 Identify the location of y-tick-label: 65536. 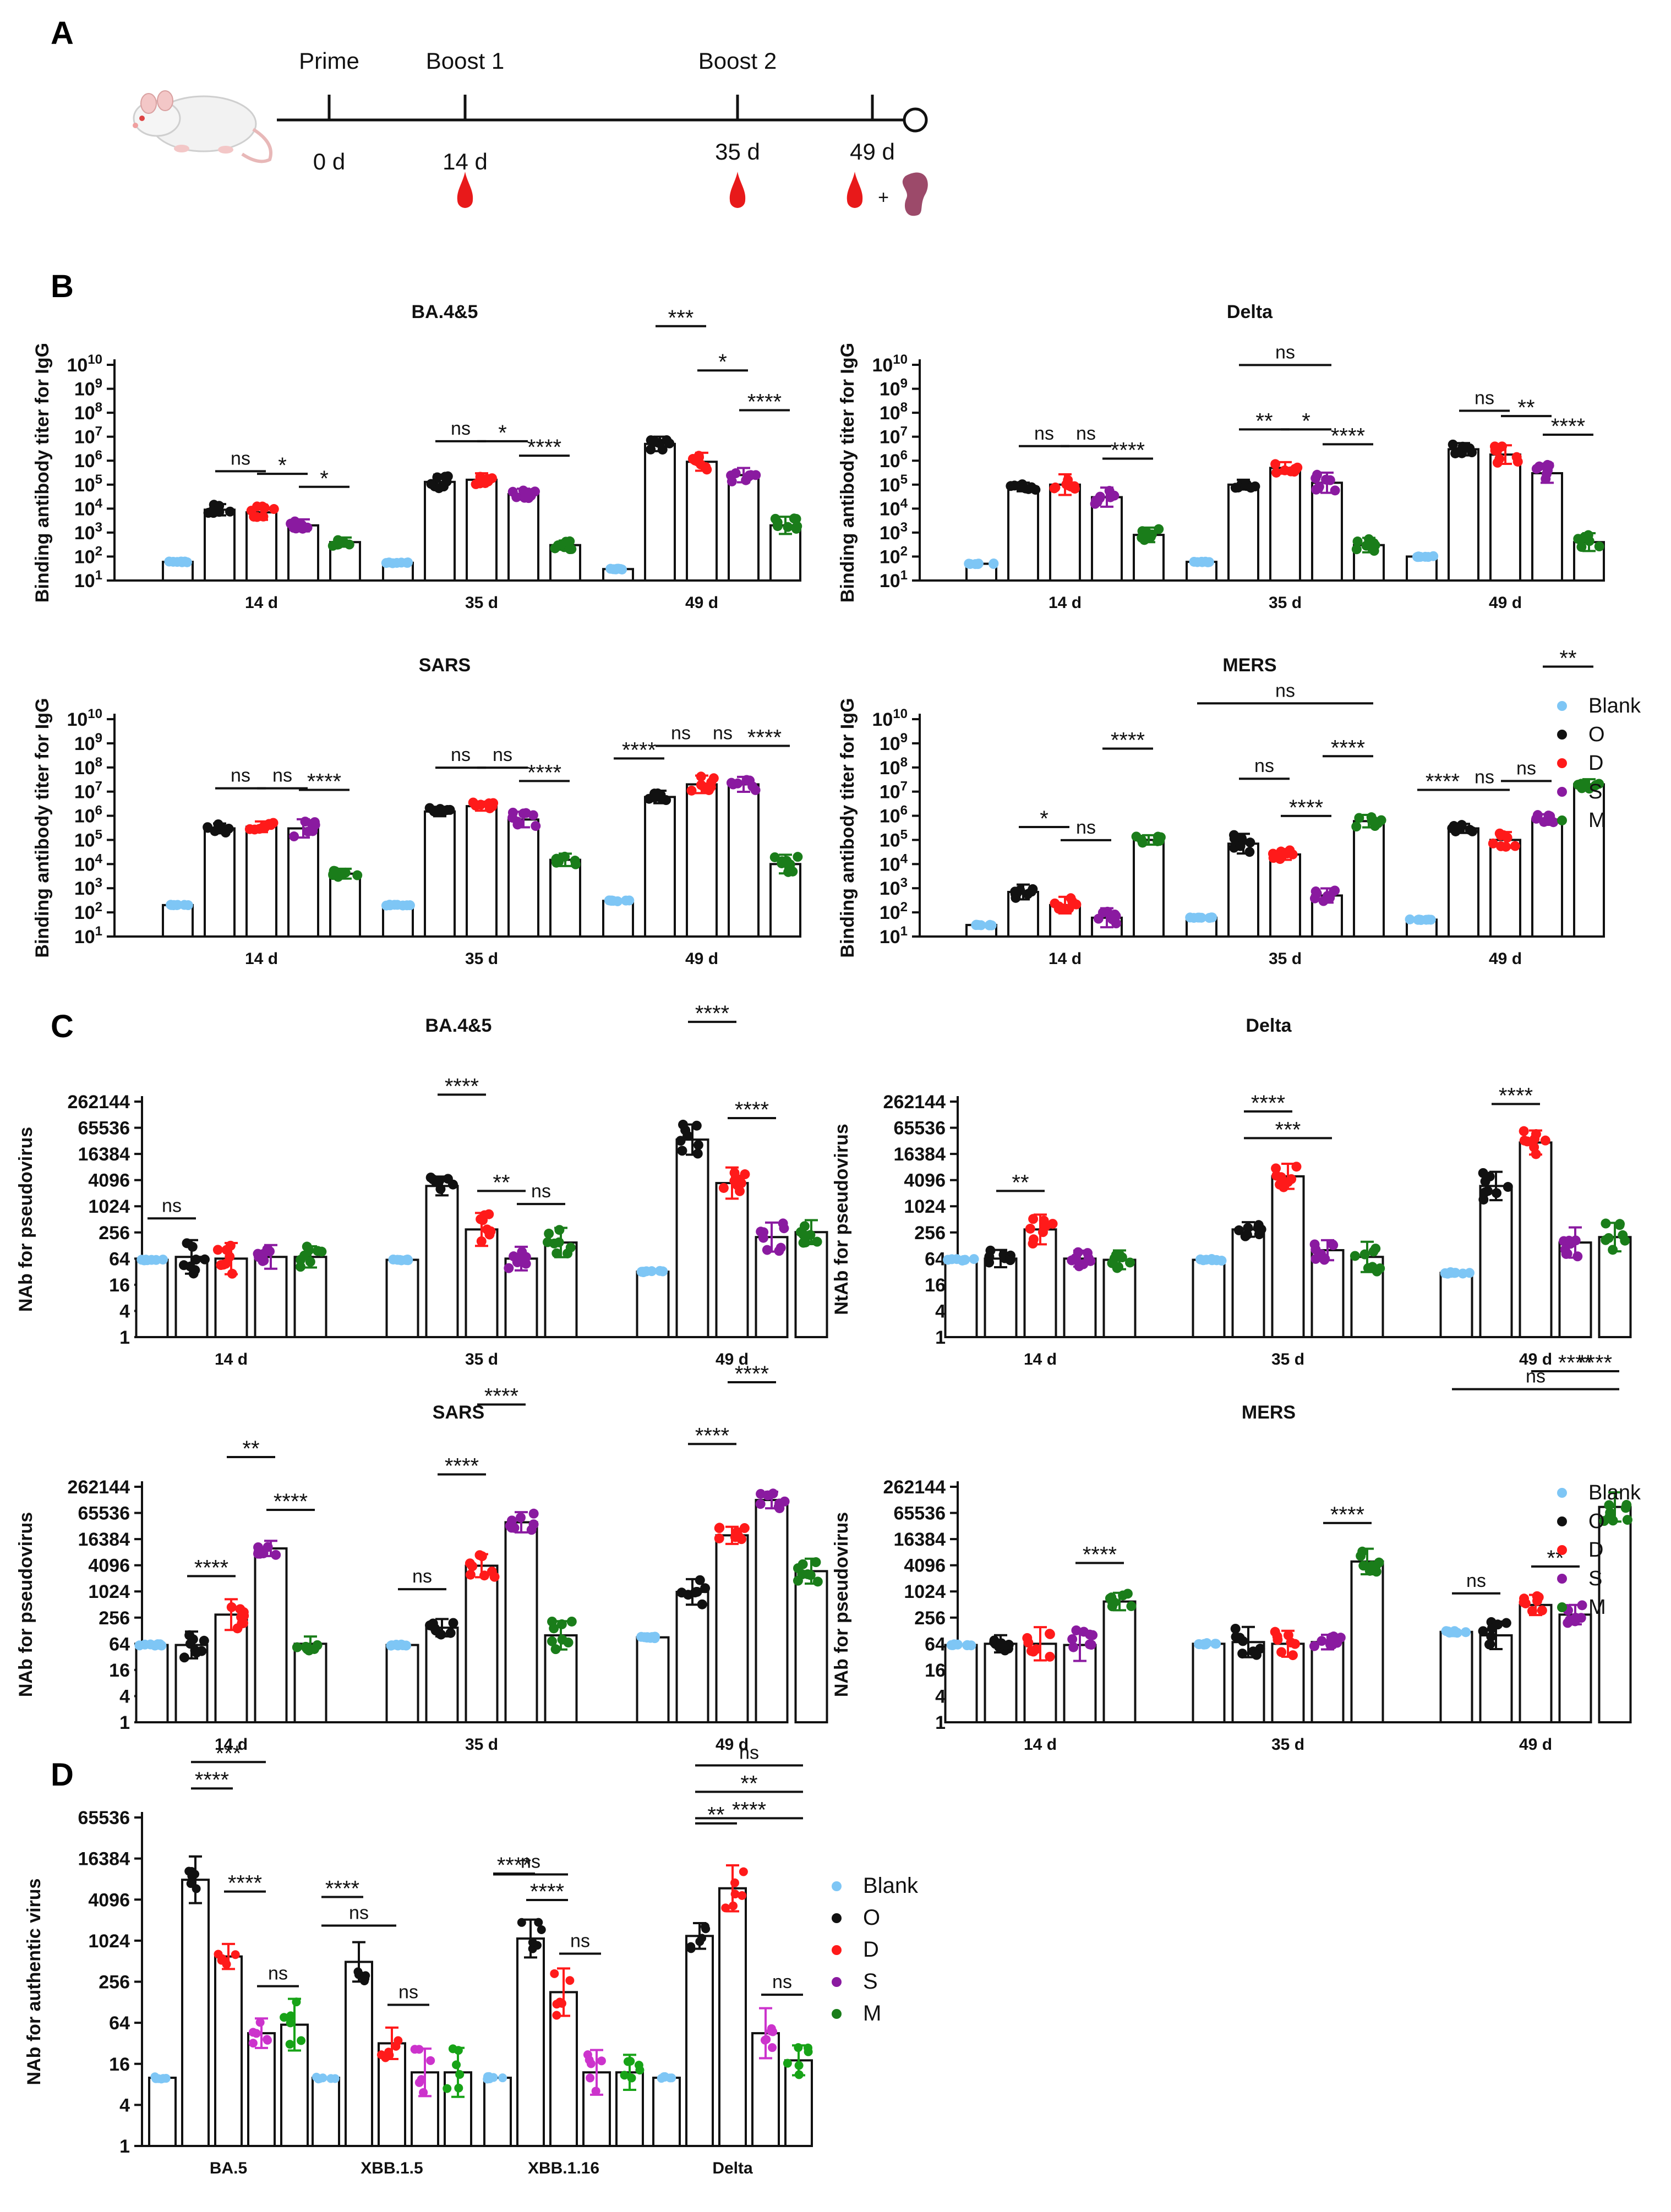
(919, 1128).